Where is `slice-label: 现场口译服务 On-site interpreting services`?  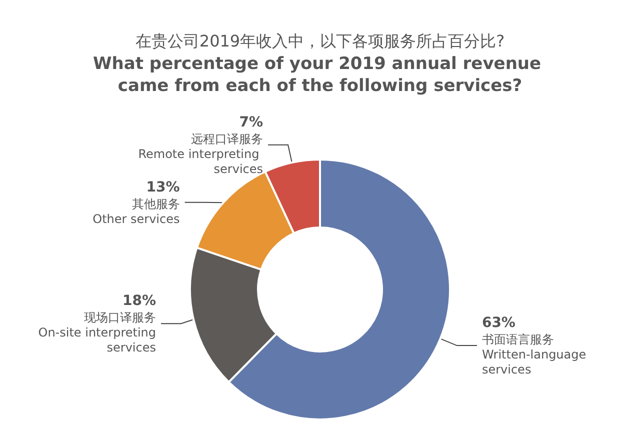
slice-label: 现场口译服务 On-site interpreting services is located at coordinates (97, 332).